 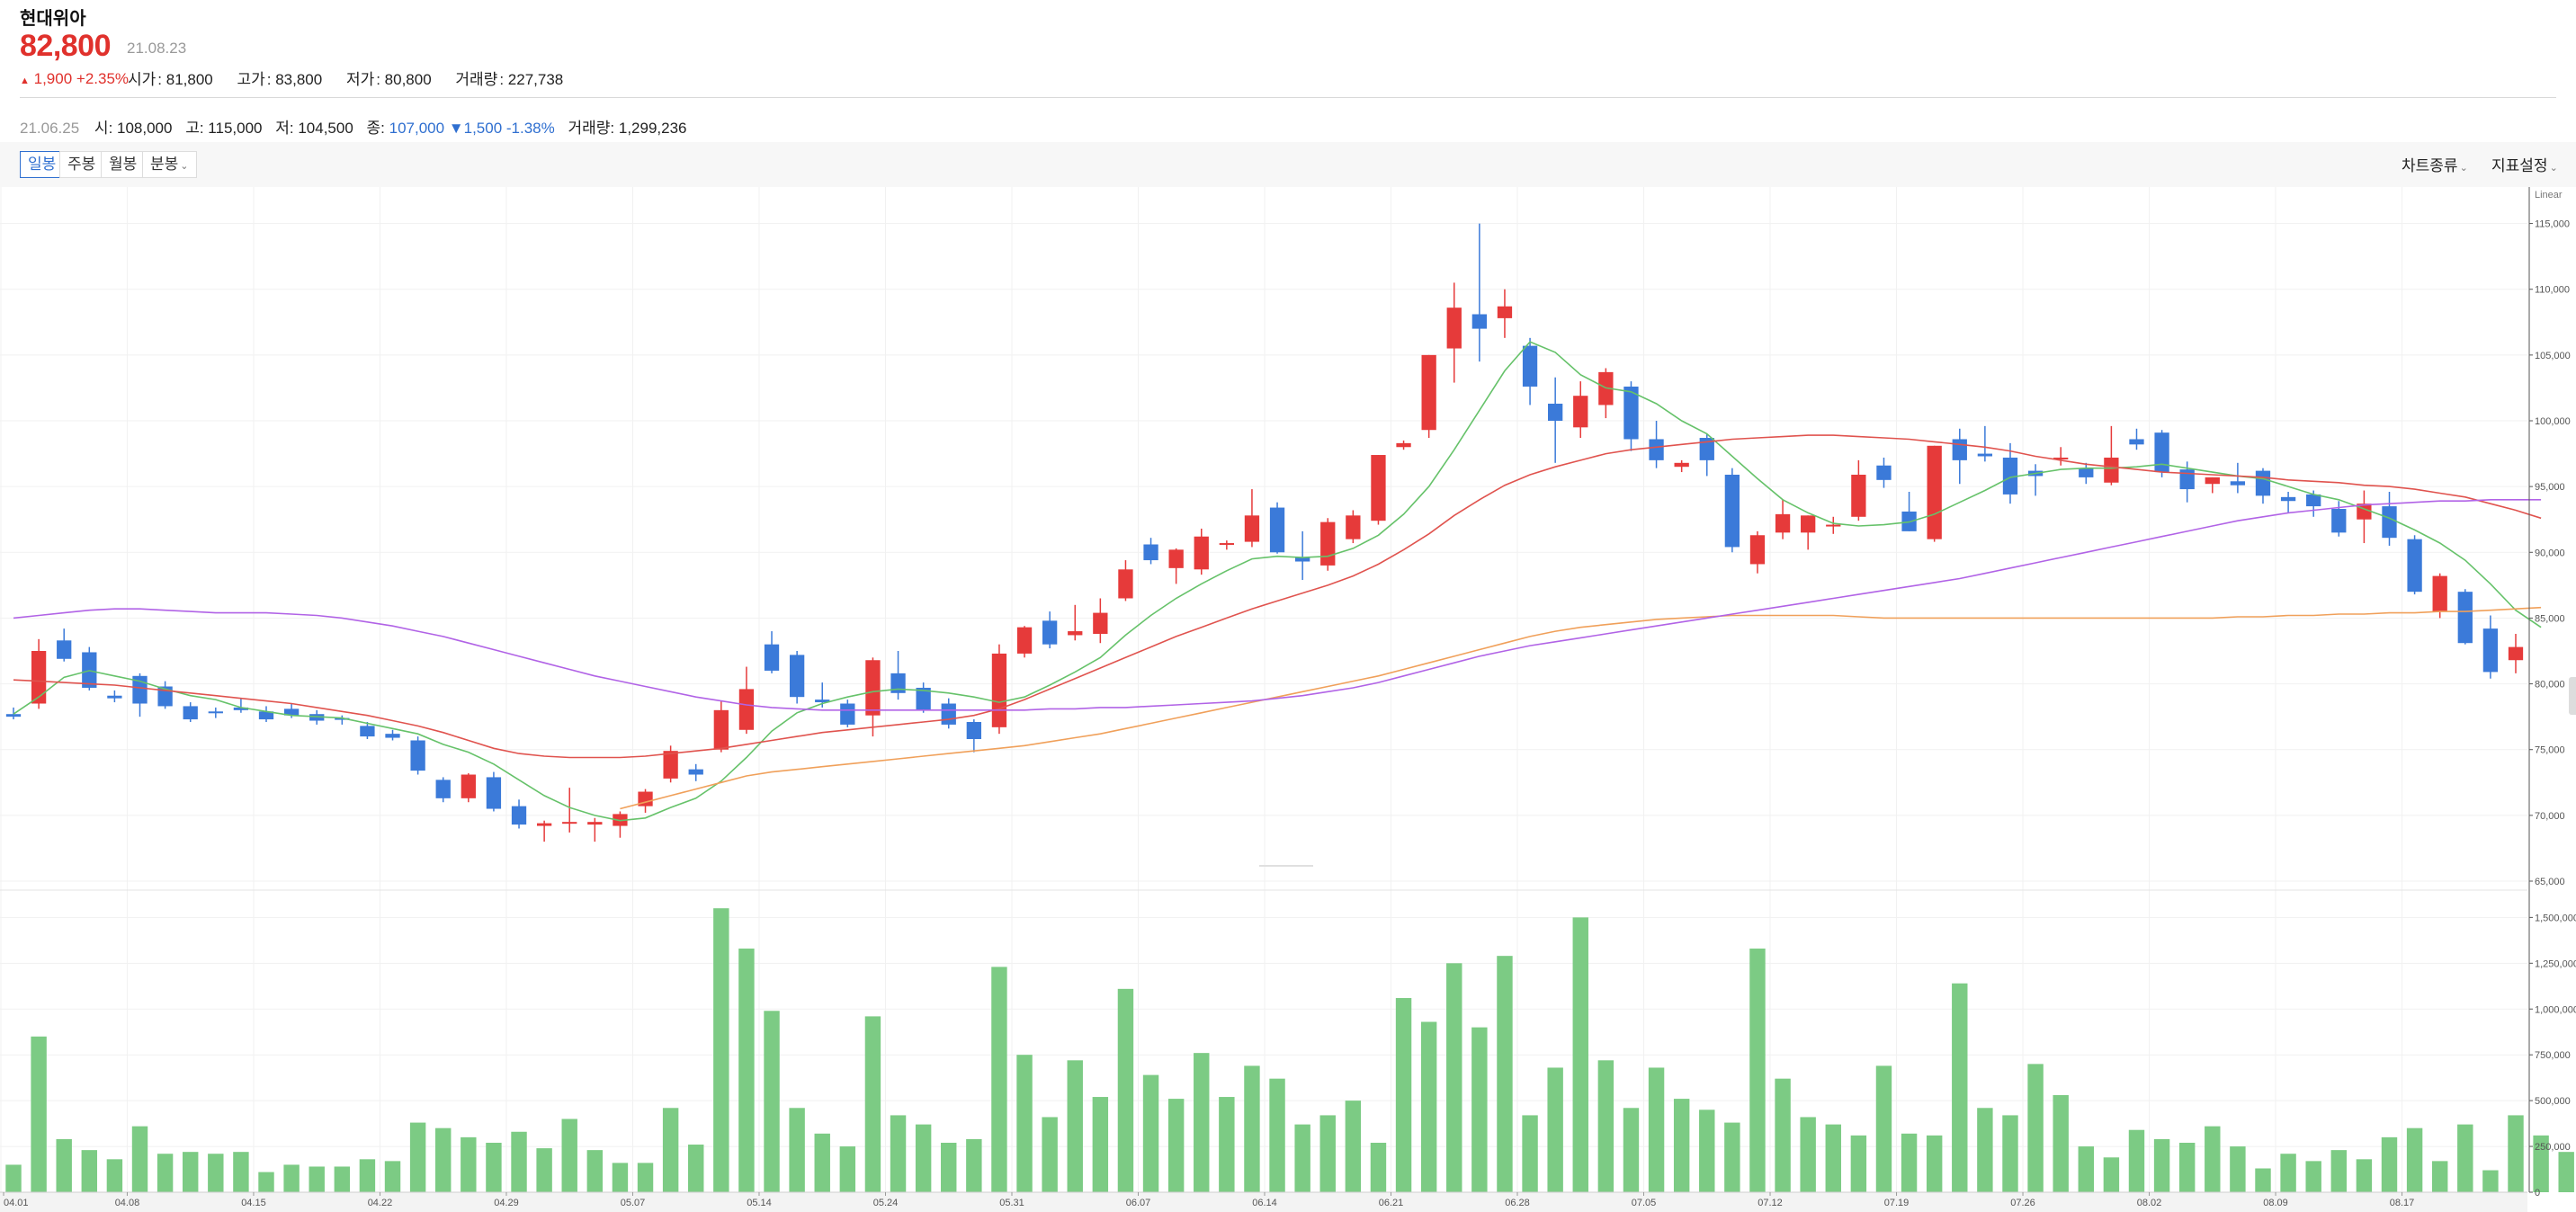 What do you see at coordinates (66, 46) in the screenshot?
I see `current-price: 82,800` at bounding box center [66, 46].